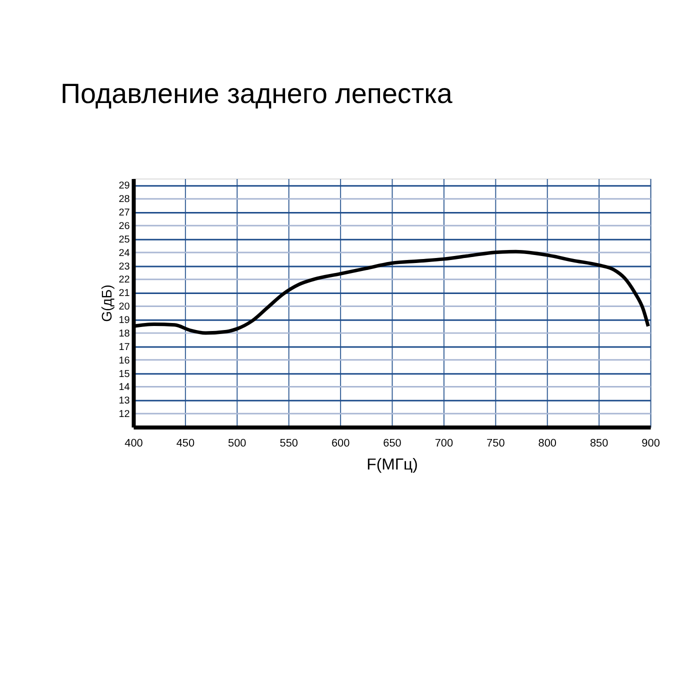 The width and height of the screenshot is (700, 700). I want to click on x-tick-label: 500, so click(237, 443).